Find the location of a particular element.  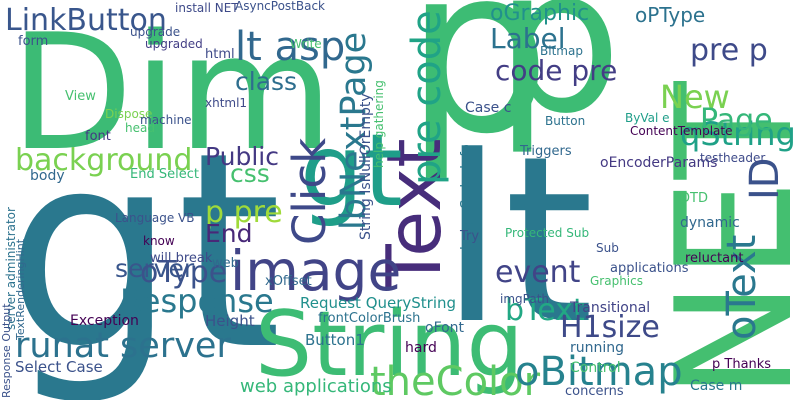

word: AsyncPostBack is located at coordinates (280, 6).